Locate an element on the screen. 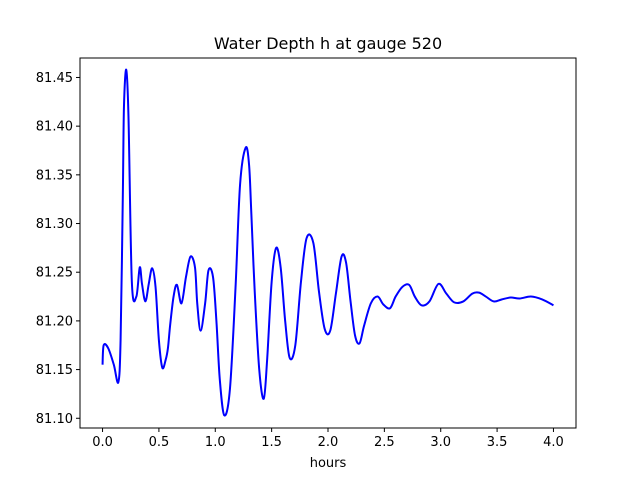 The image size is (640, 480). y-tick-label: 81.20 is located at coordinates (54, 321).